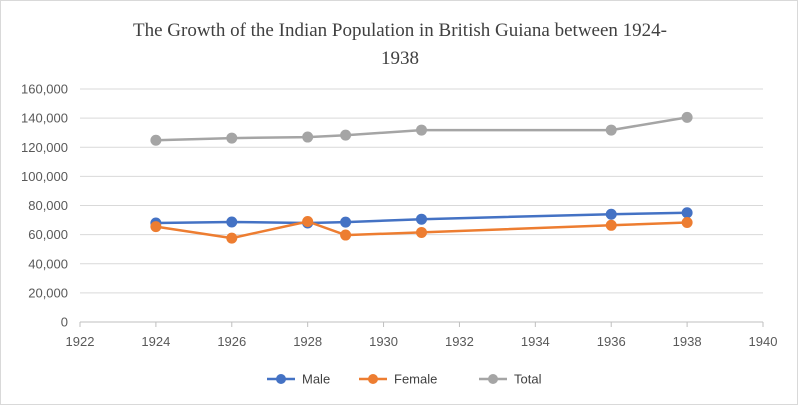 This screenshot has height=405, width=798. I want to click on x-tick-label: 1936, so click(611, 341).